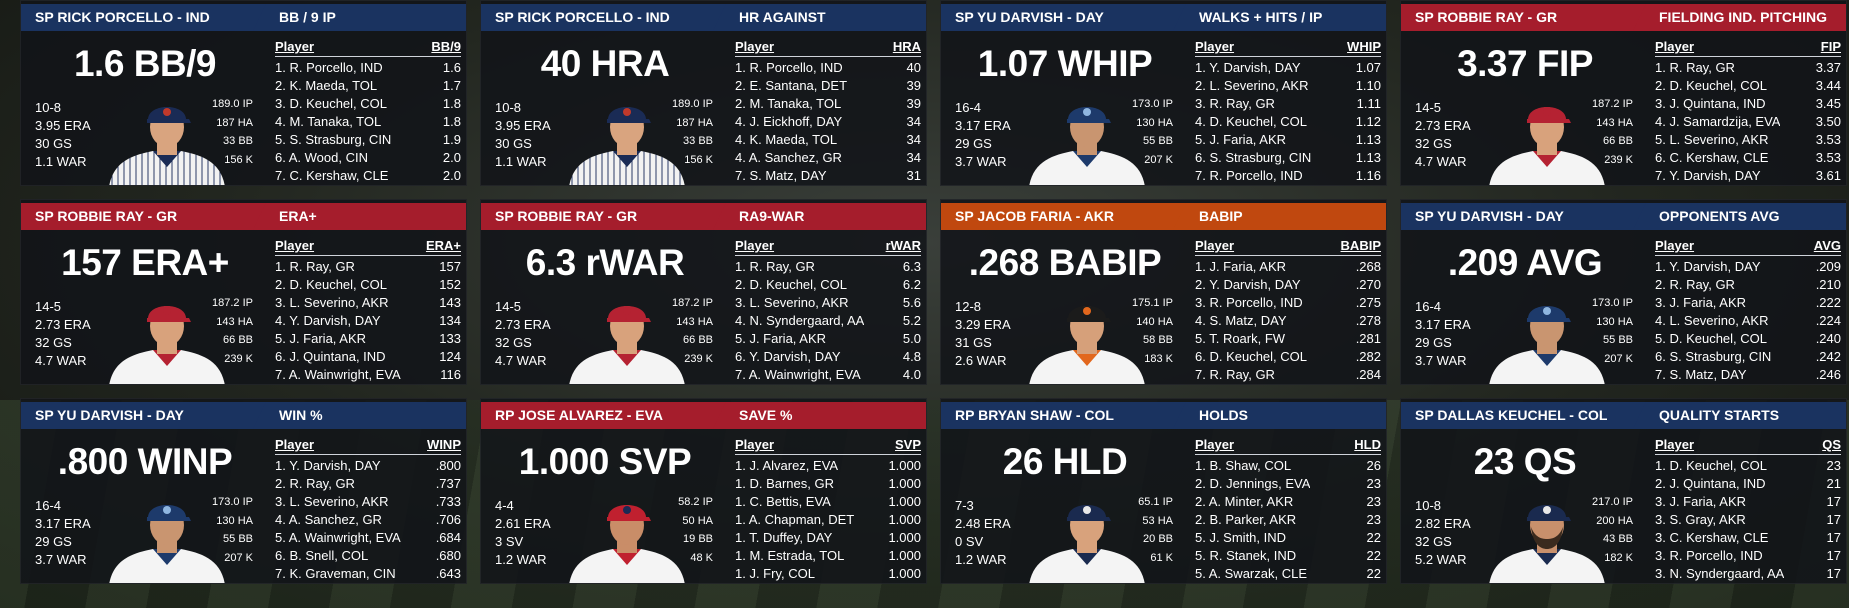 The width and height of the screenshot is (1849, 608). Describe the element at coordinates (828, 158) in the screenshot. I see `table-row: 4. A. Sanchez, GR 34` at that location.